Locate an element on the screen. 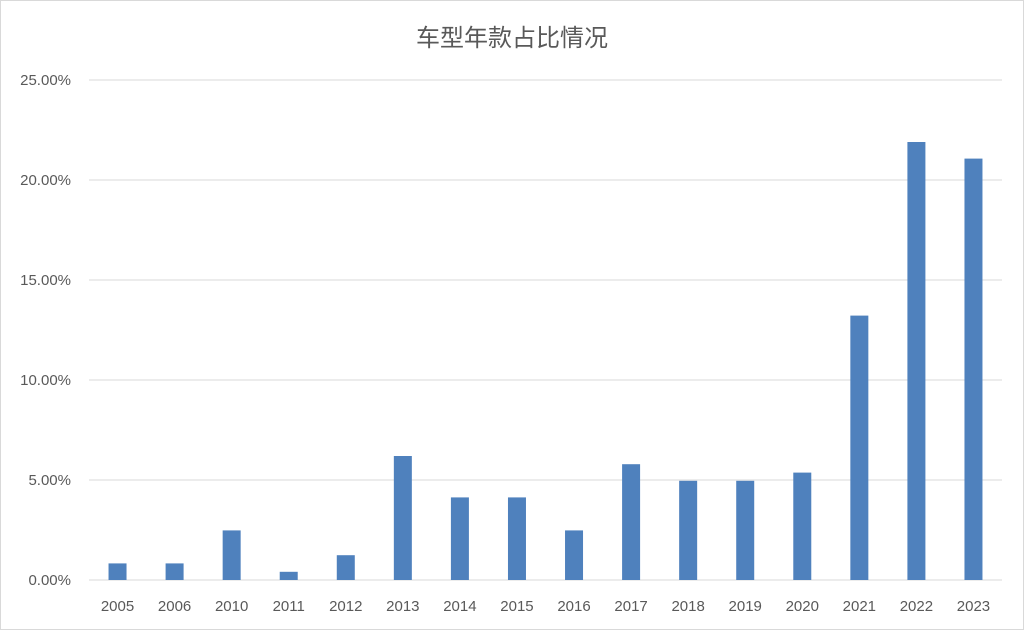  bar-2011 is located at coordinates (288, 575).